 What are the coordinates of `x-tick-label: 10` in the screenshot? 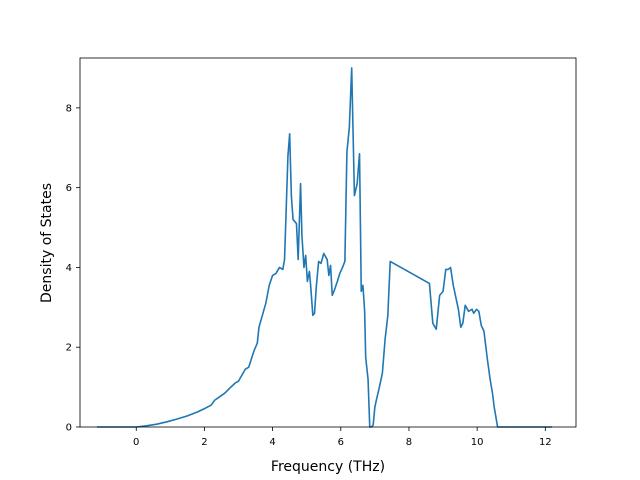 It's located at (477, 442).